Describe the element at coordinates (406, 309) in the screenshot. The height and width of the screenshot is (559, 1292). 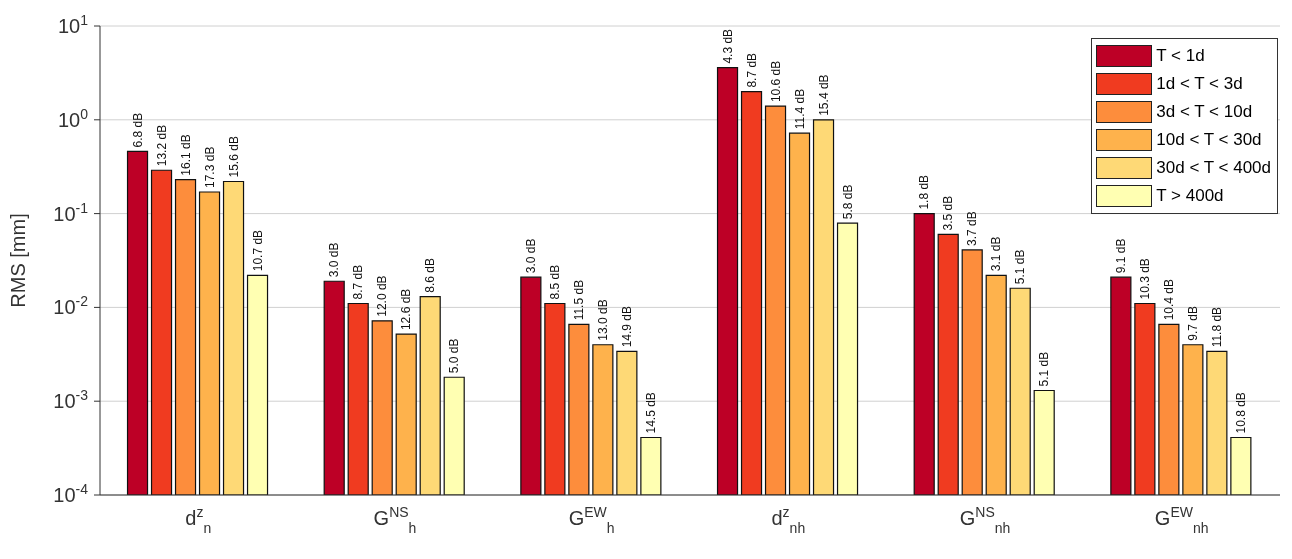
I see `annotation: 12.6 dB` at that location.